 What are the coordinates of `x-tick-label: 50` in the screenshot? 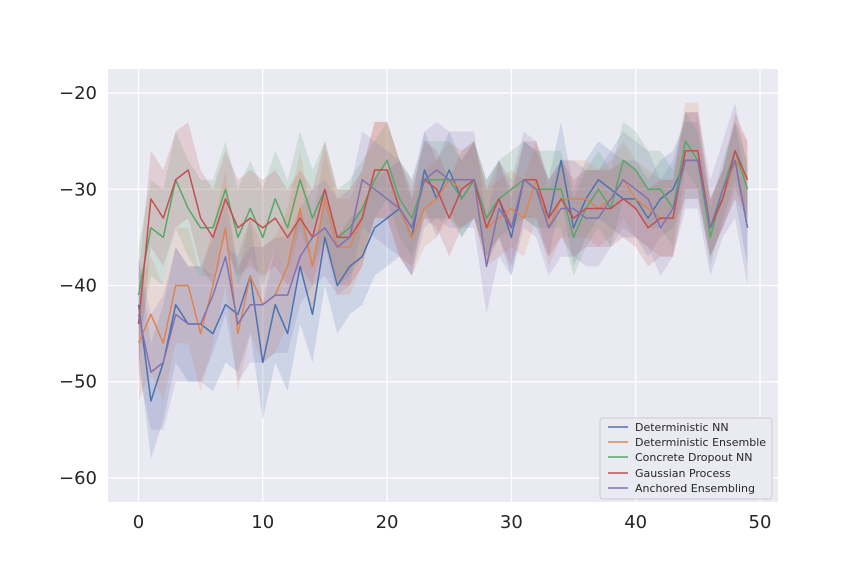 It's located at (760, 522).